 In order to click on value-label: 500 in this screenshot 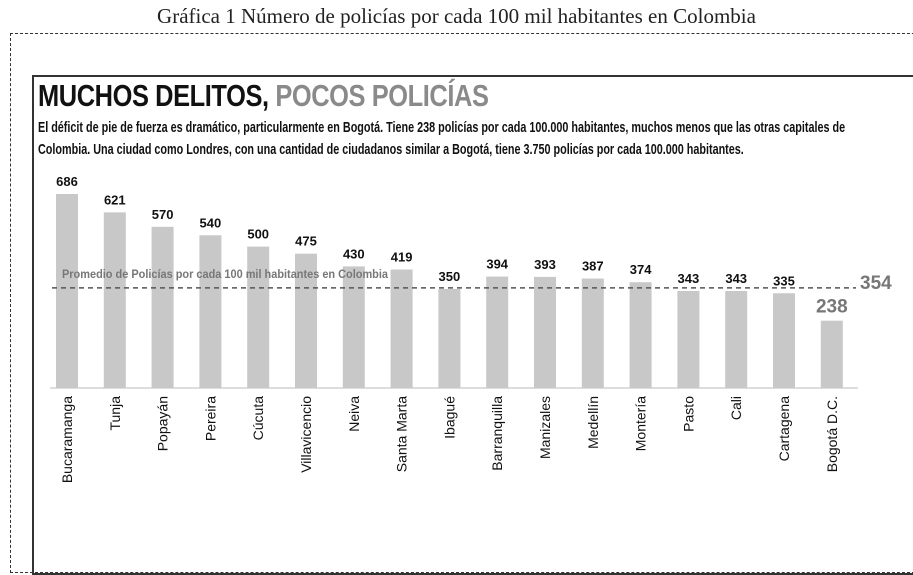, I will do `click(258, 234)`.